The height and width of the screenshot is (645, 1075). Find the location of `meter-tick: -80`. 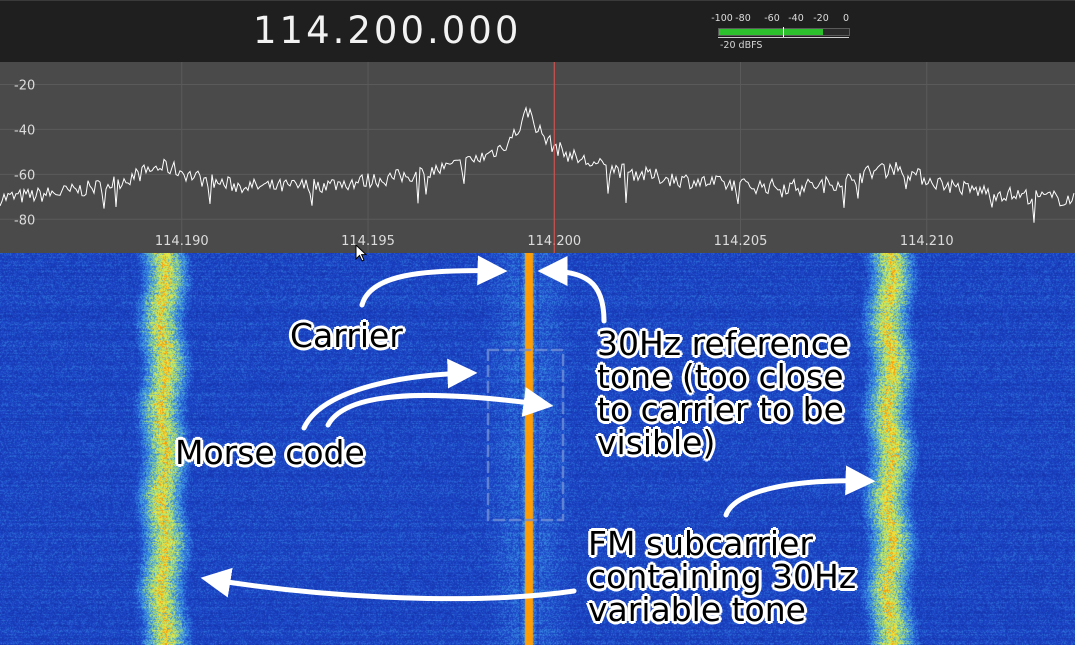

meter-tick: -80 is located at coordinates (743, 18).